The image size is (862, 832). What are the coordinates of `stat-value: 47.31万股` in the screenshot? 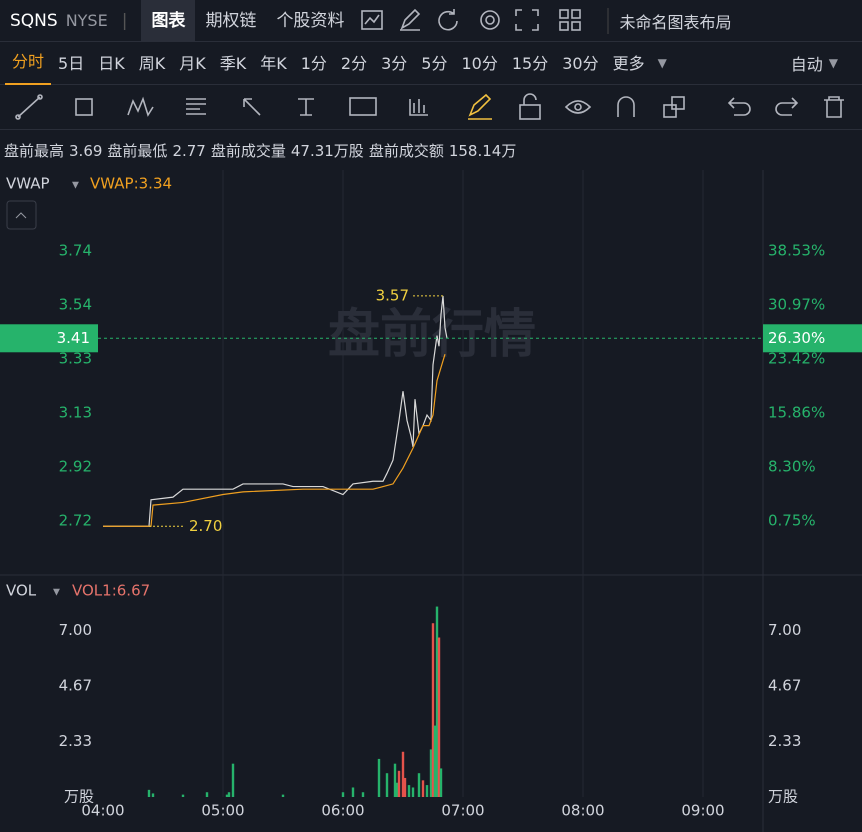 It's located at (327, 150).